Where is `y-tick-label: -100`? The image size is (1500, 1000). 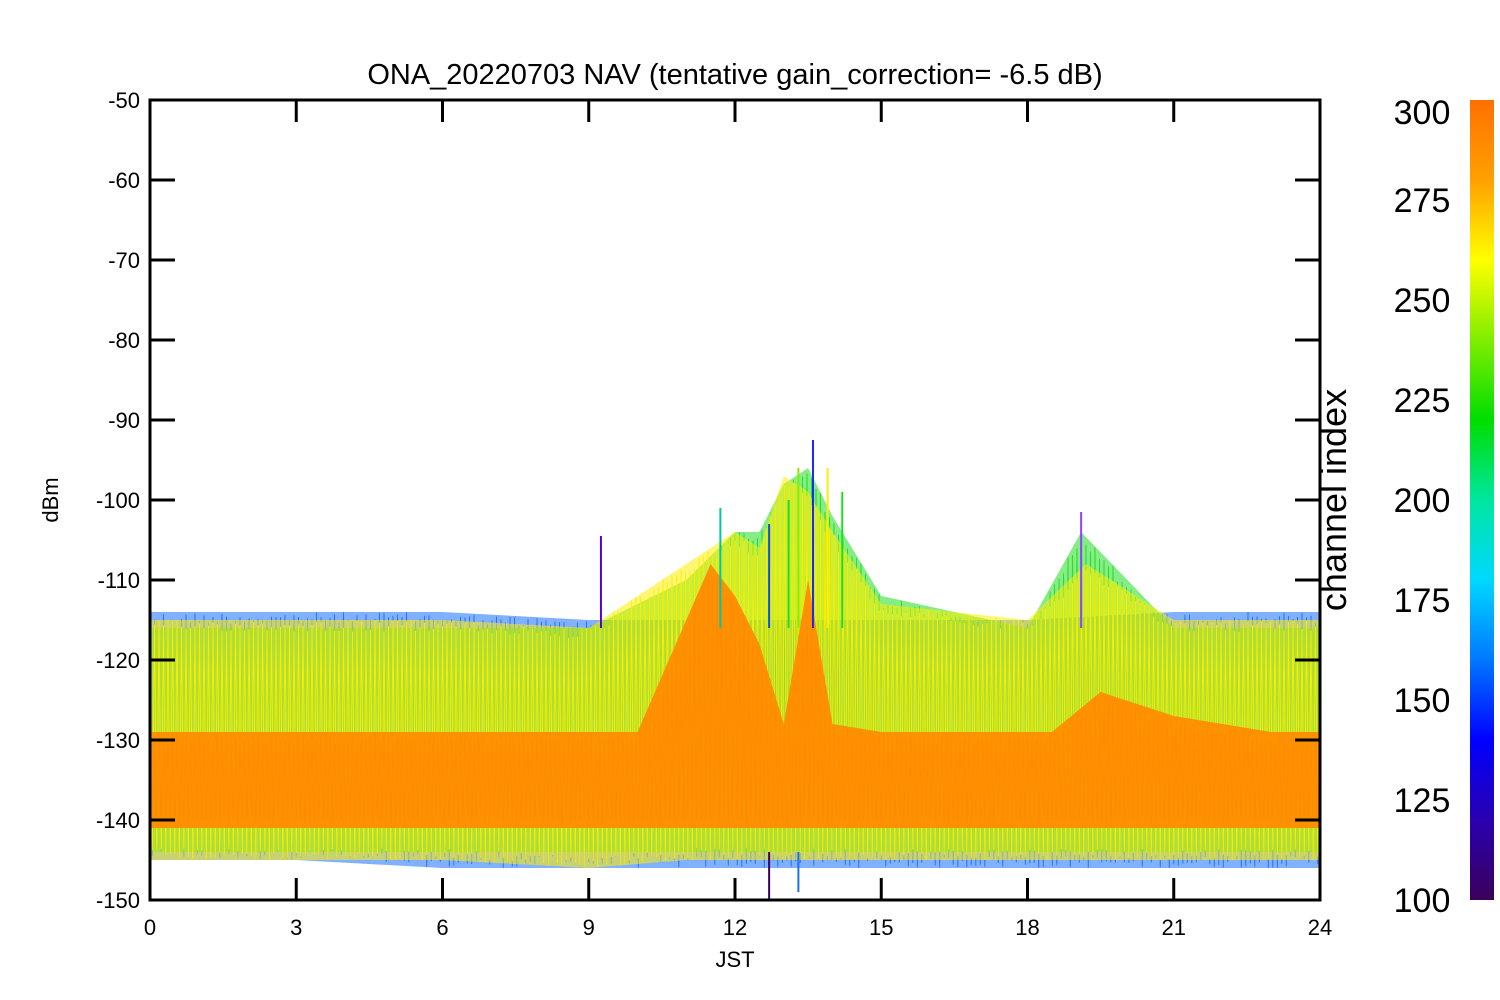
y-tick-label: -100 is located at coordinates (118, 500).